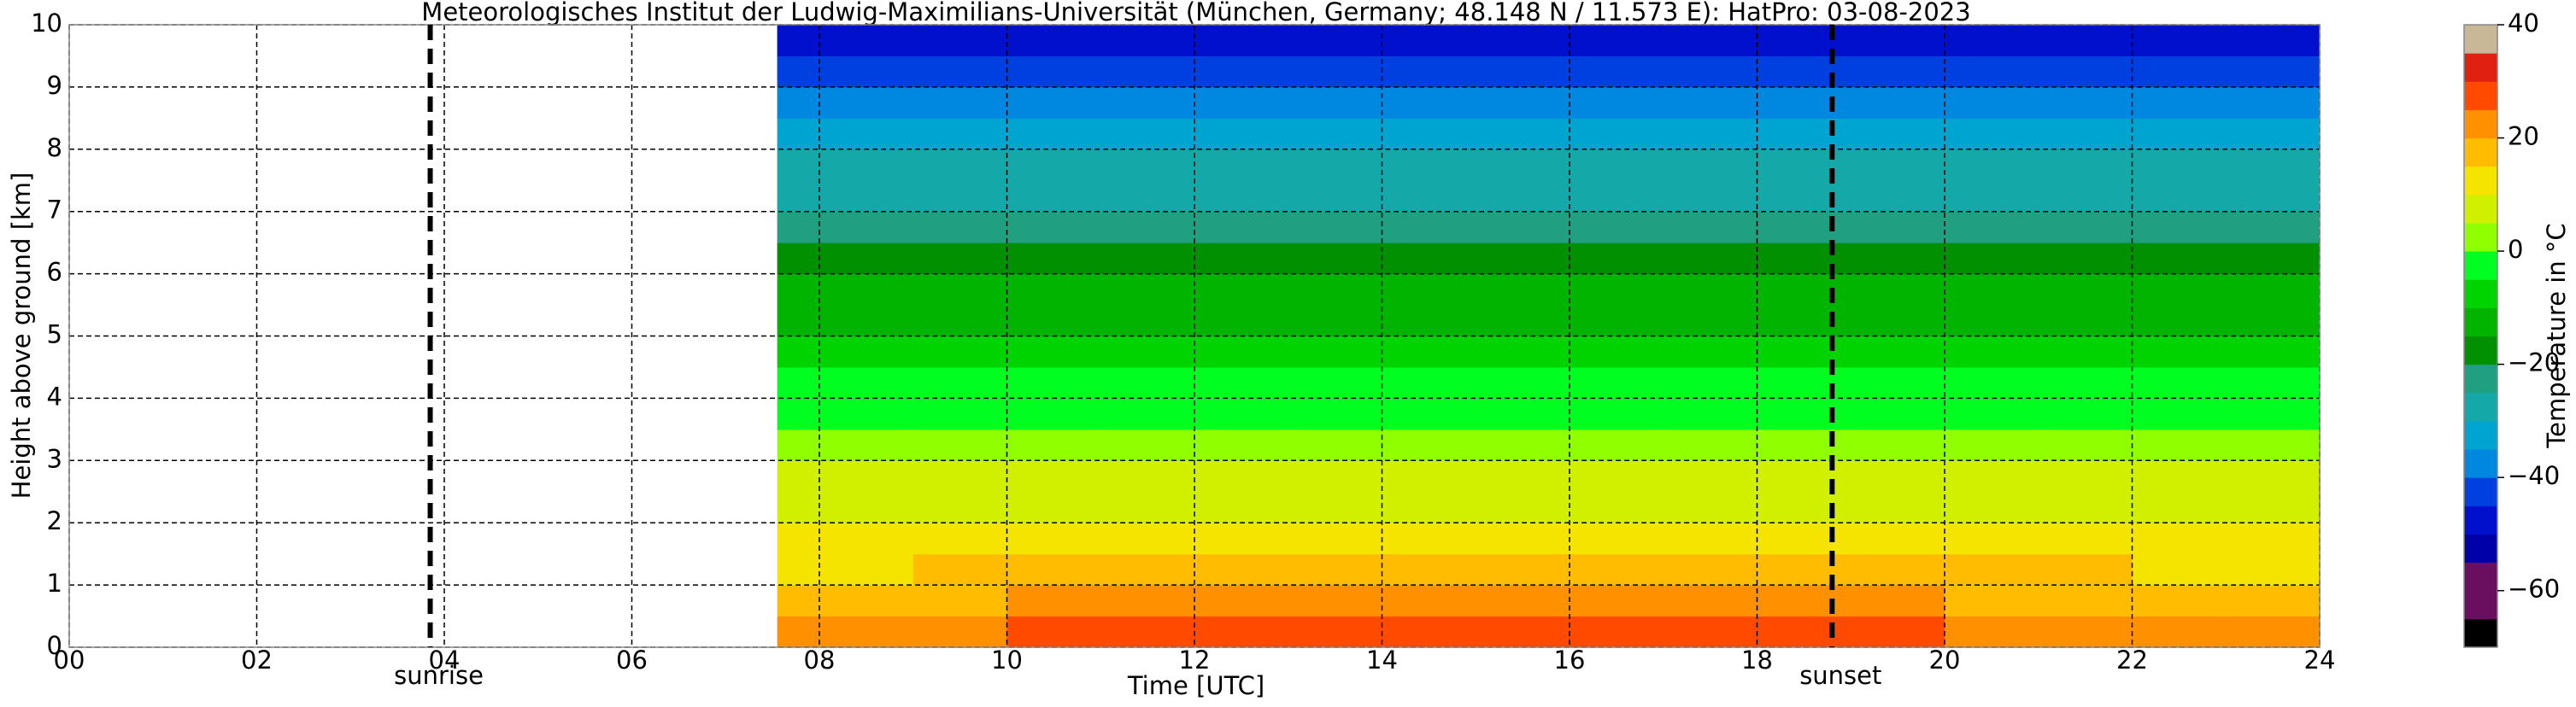 Image resolution: width=2576 pixels, height=707 pixels. I want to click on y-tick-label: 0, so click(54, 645).